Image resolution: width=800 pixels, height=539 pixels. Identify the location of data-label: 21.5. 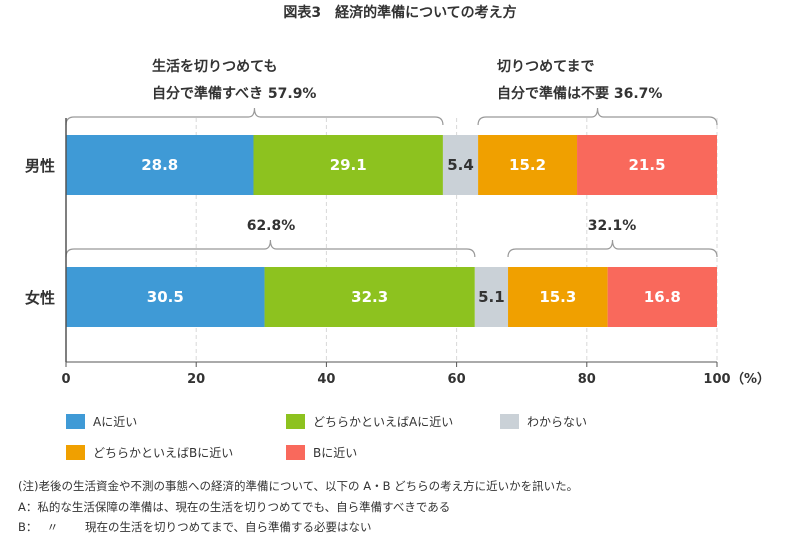
(647, 165).